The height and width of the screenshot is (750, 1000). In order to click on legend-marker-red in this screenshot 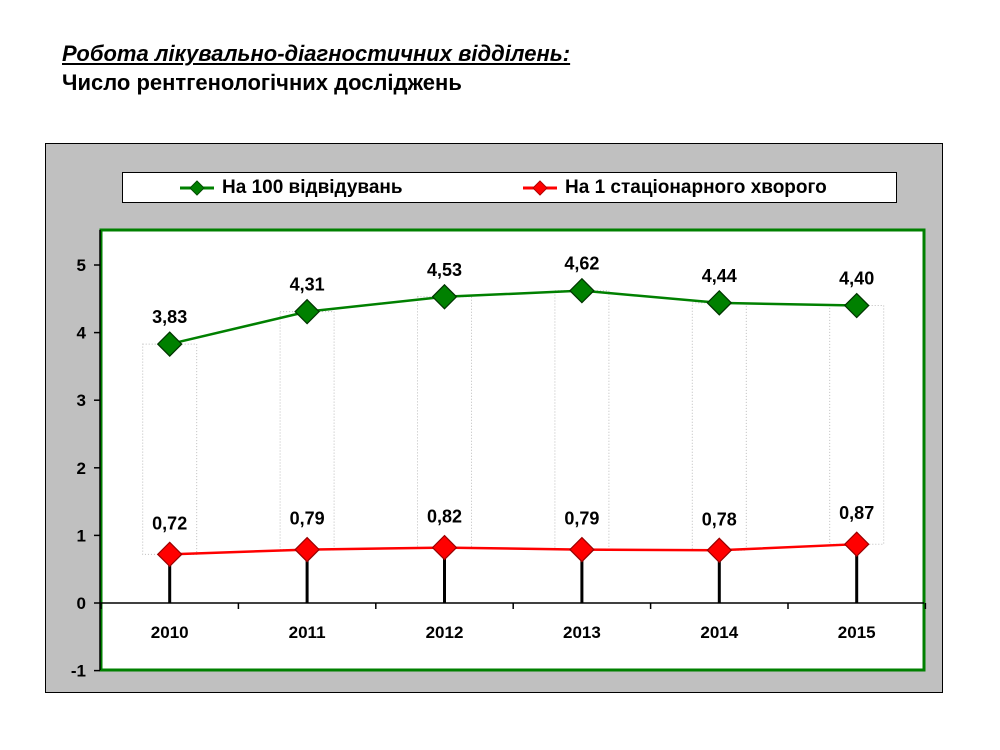, I will do `click(540, 188)`.